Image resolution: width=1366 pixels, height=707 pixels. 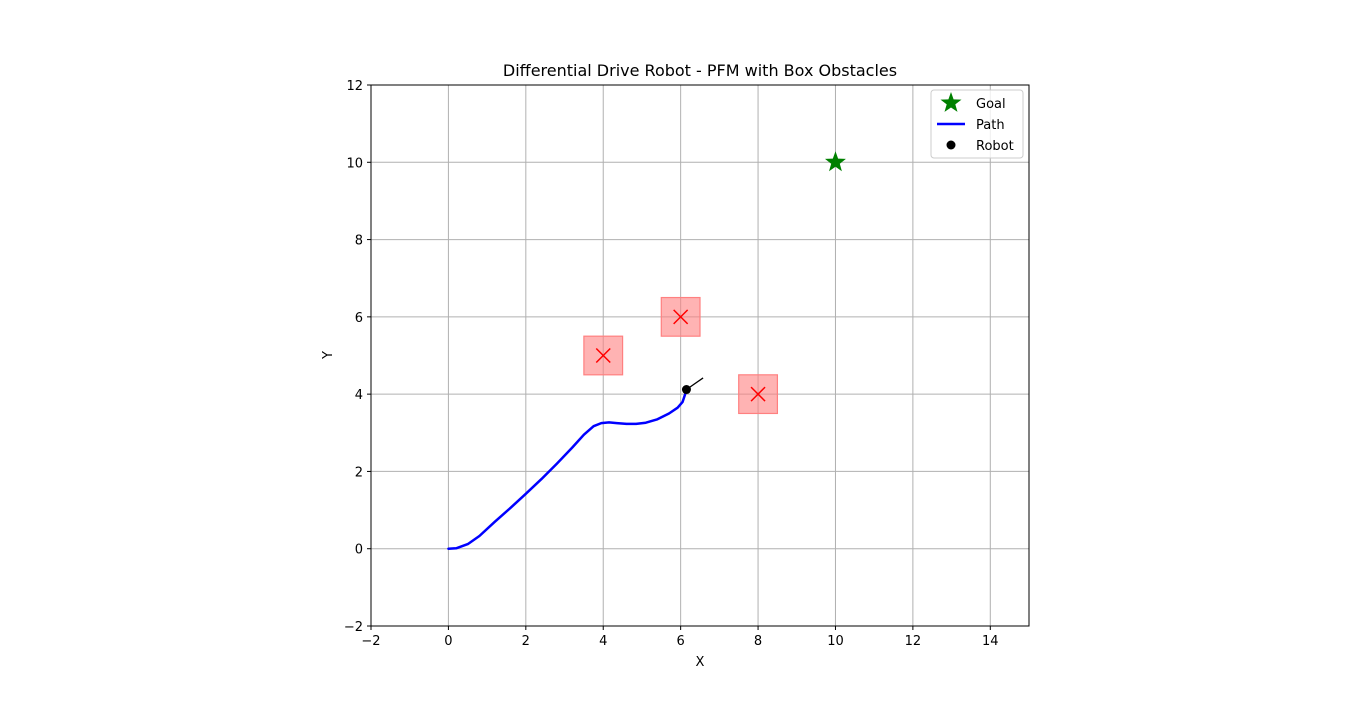 I want to click on markers, so click(x=763, y=273).